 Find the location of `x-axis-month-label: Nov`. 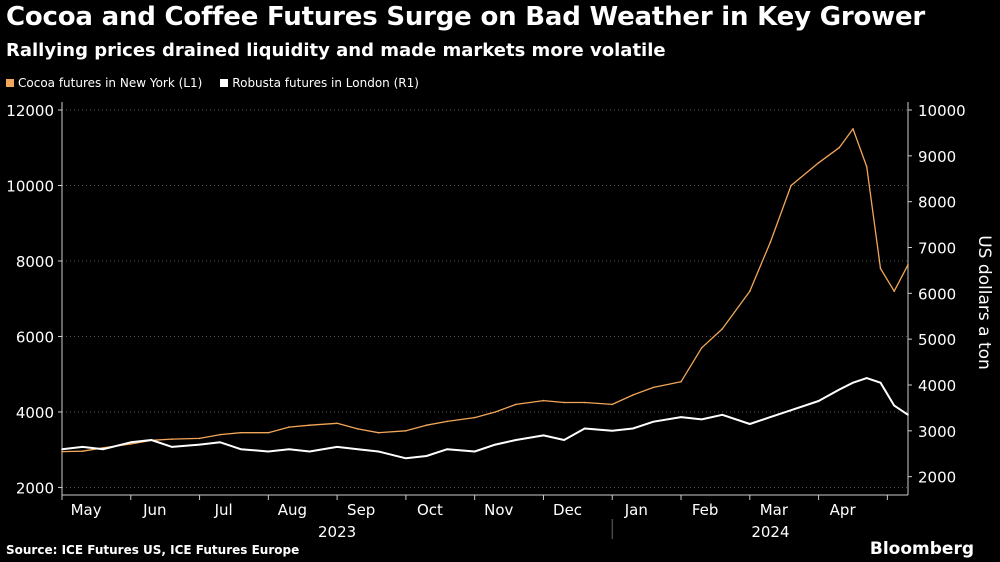

x-axis-month-label: Nov is located at coordinates (498, 510).